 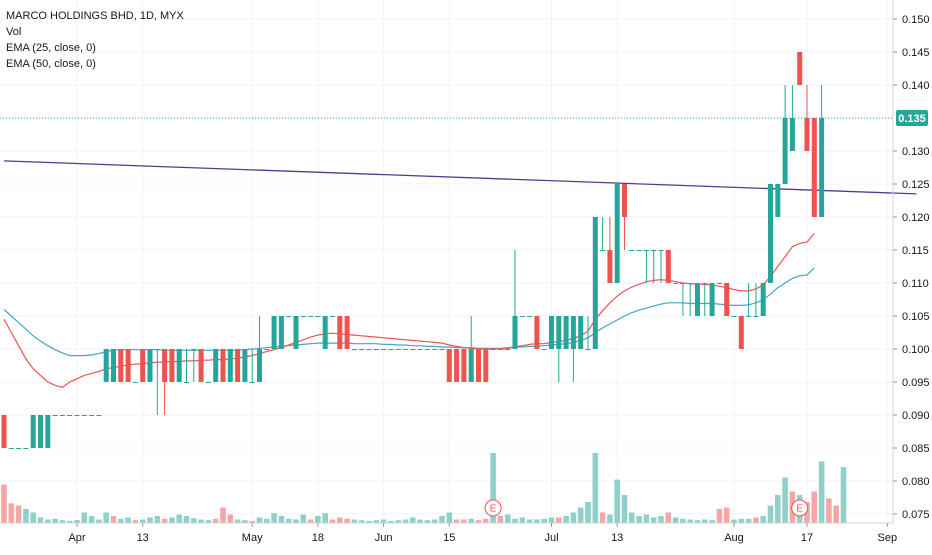 What do you see at coordinates (14, 32) in the screenshot?
I see `legend-volume: Vol` at bounding box center [14, 32].